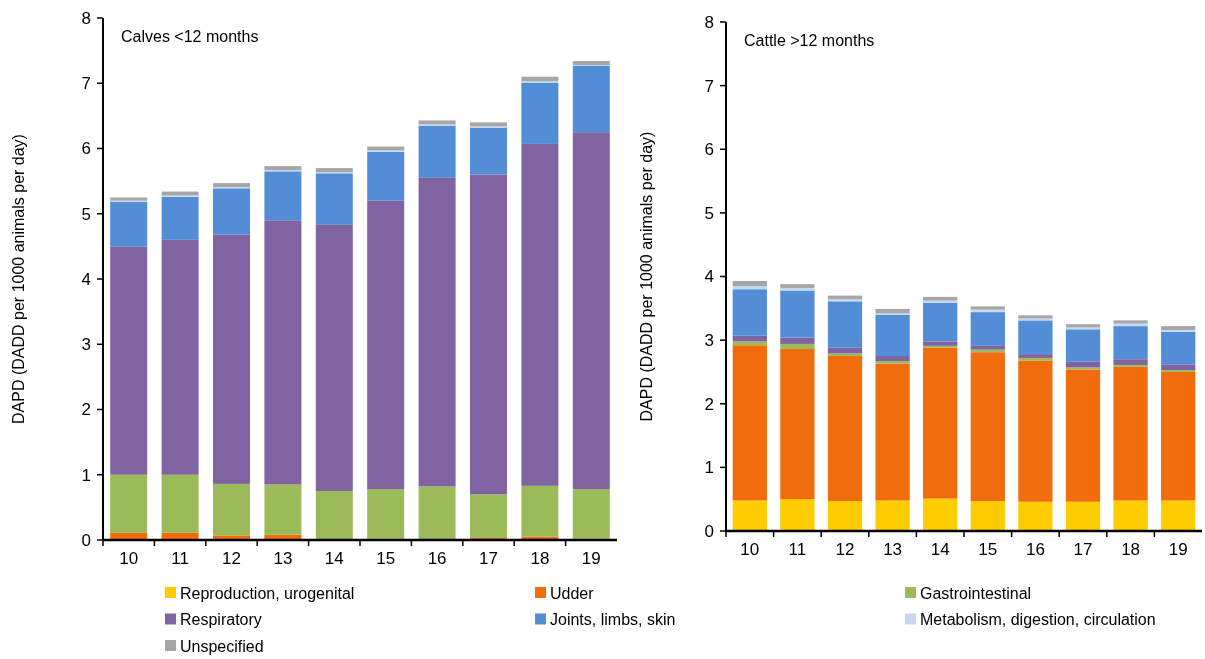 Image resolution: width=1205 pixels, height=659 pixels. I want to click on legend-label: Respiratory, so click(221, 620).